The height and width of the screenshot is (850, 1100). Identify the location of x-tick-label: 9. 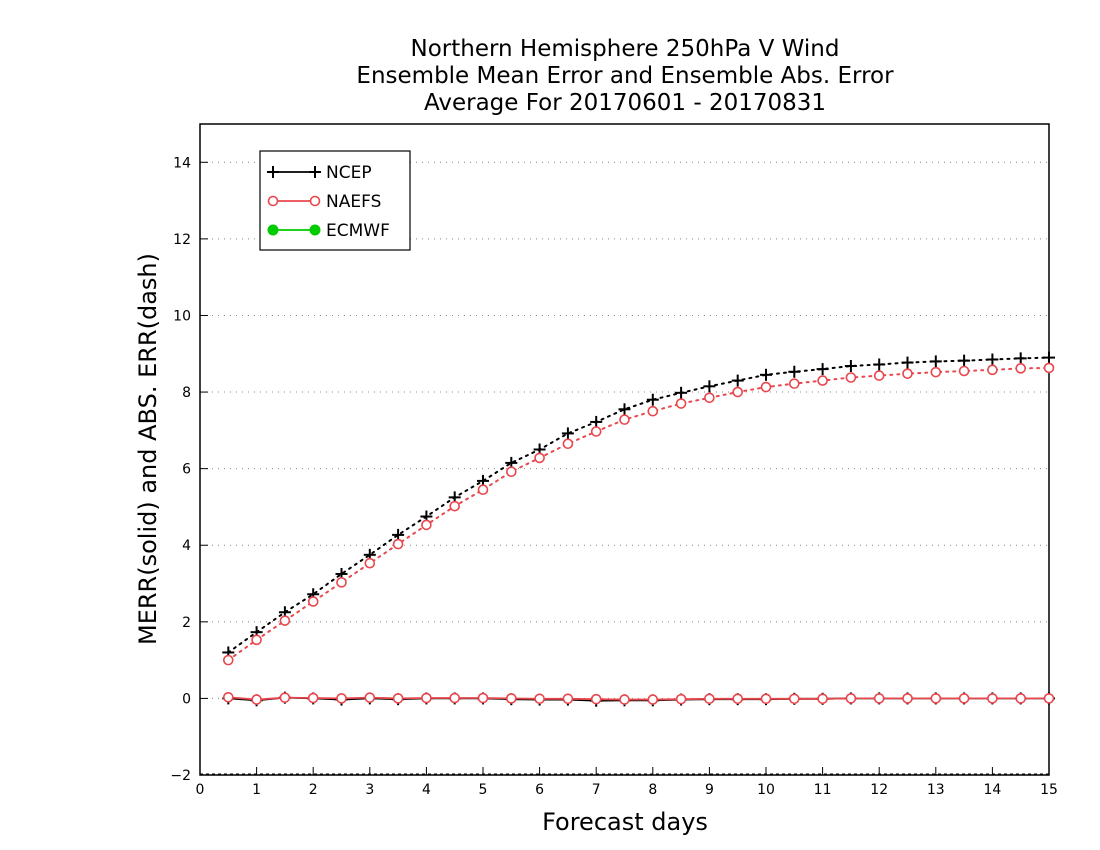
(709, 790).